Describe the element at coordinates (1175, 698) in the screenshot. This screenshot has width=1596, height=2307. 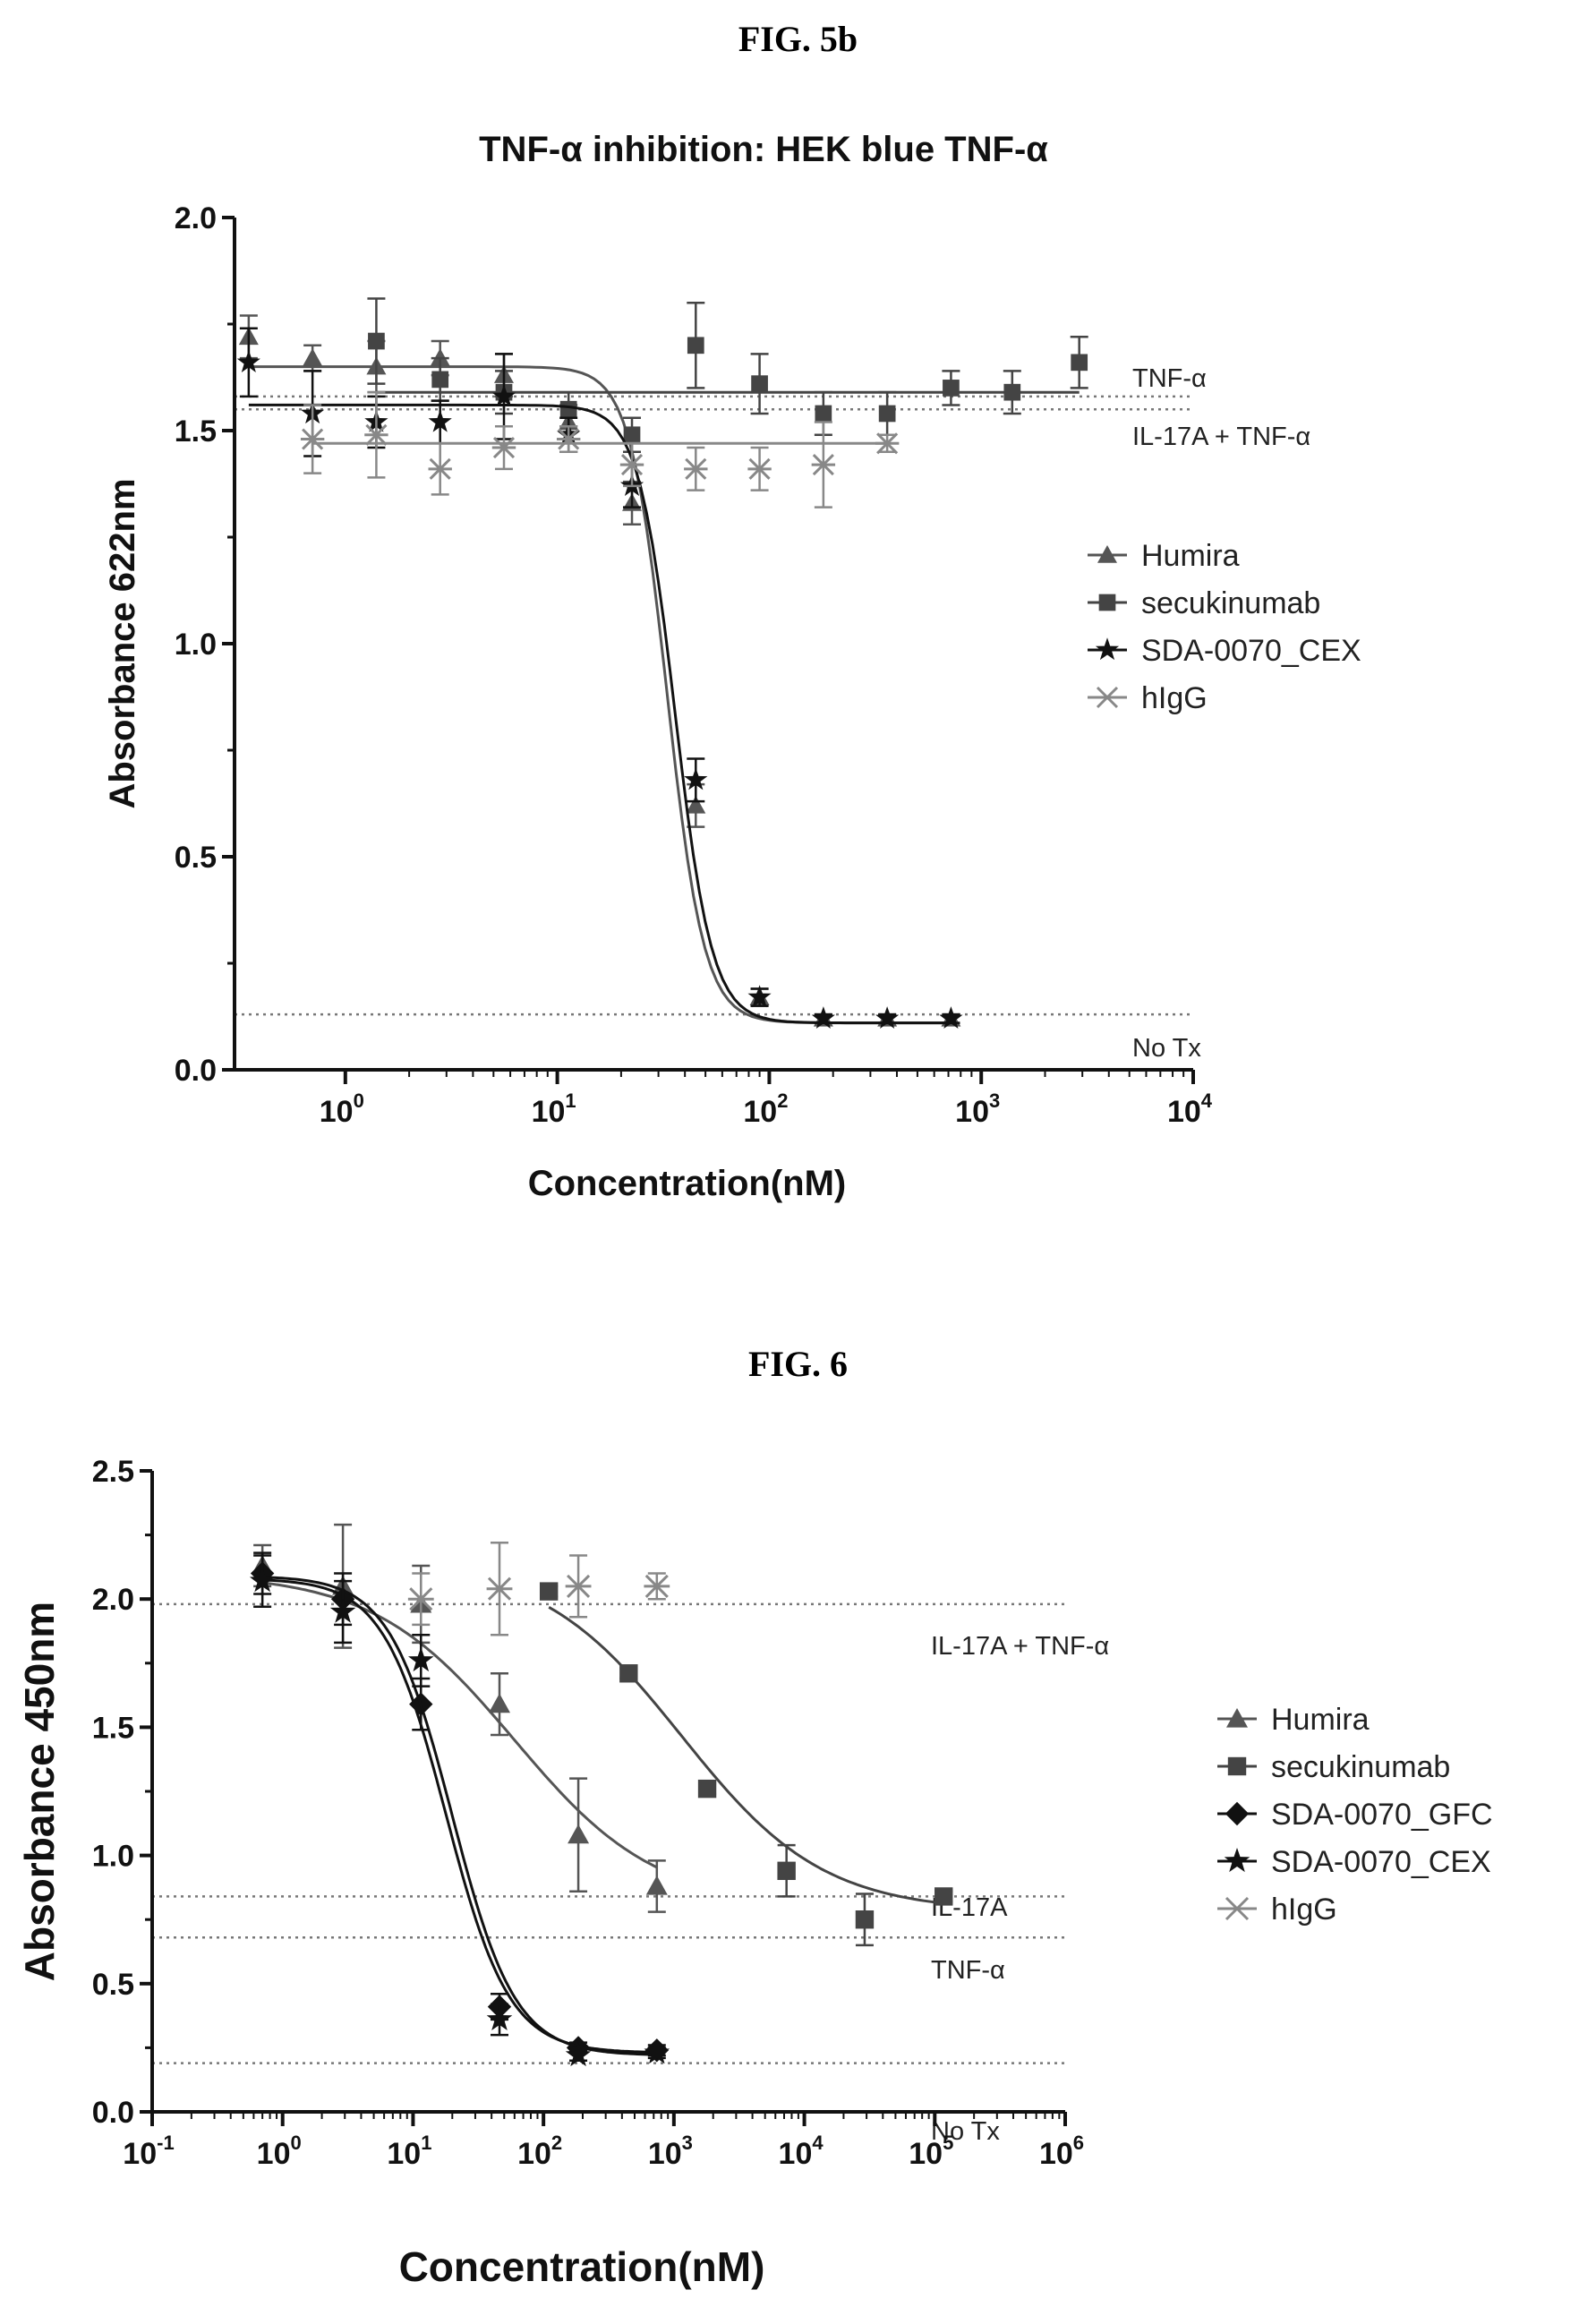
I see `legend-label: hIgG` at that location.